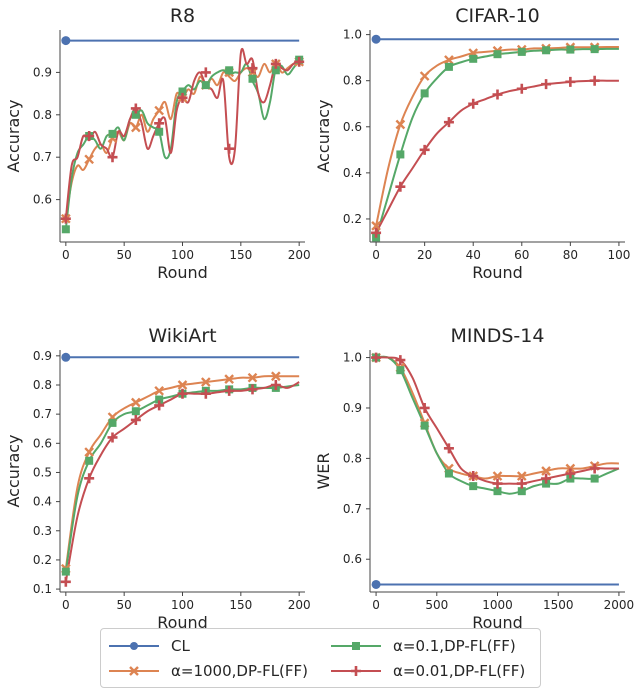 The width and height of the screenshot is (642, 689). What do you see at coordinates (352, 559) in the screenshot?
I see `y-tick-label: 0.6` at bounding box center [352, 559].